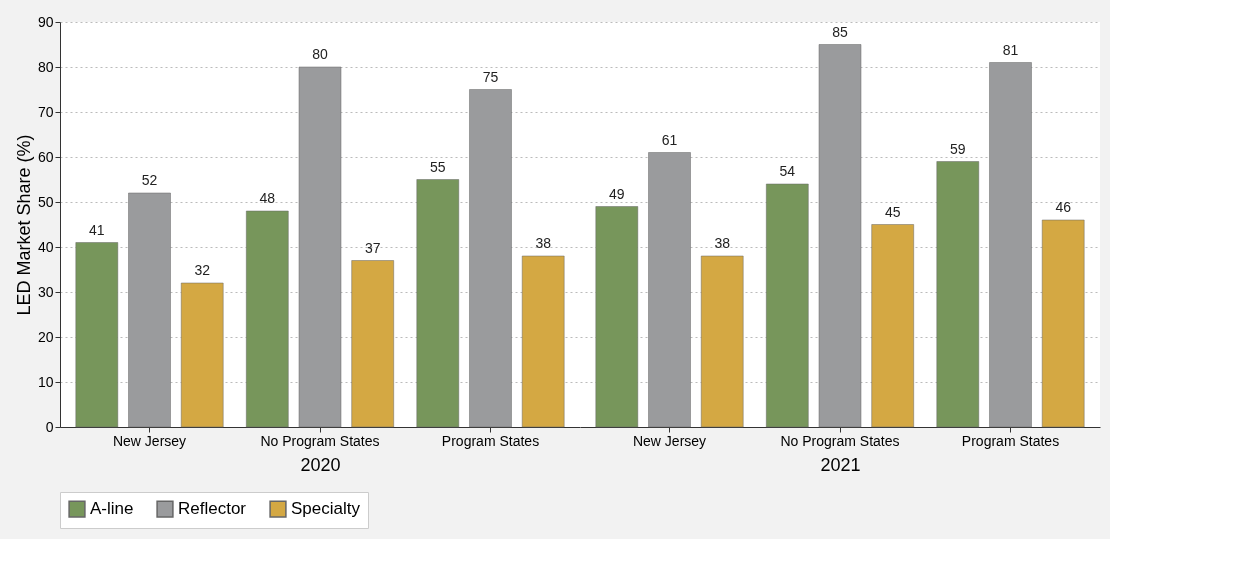 The width and height of the screenshot is (1251, 577). I want to click on y-tick-label: 20, so click(45, 336).